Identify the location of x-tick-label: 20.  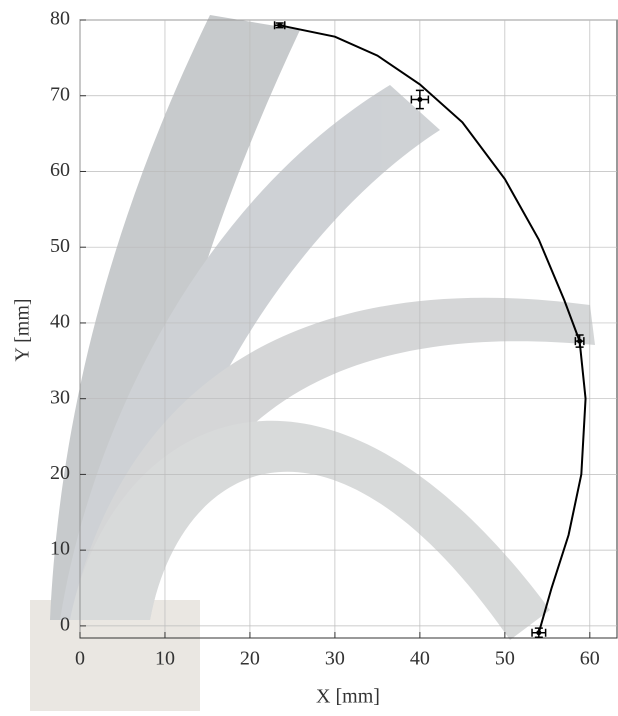
(250, 659).